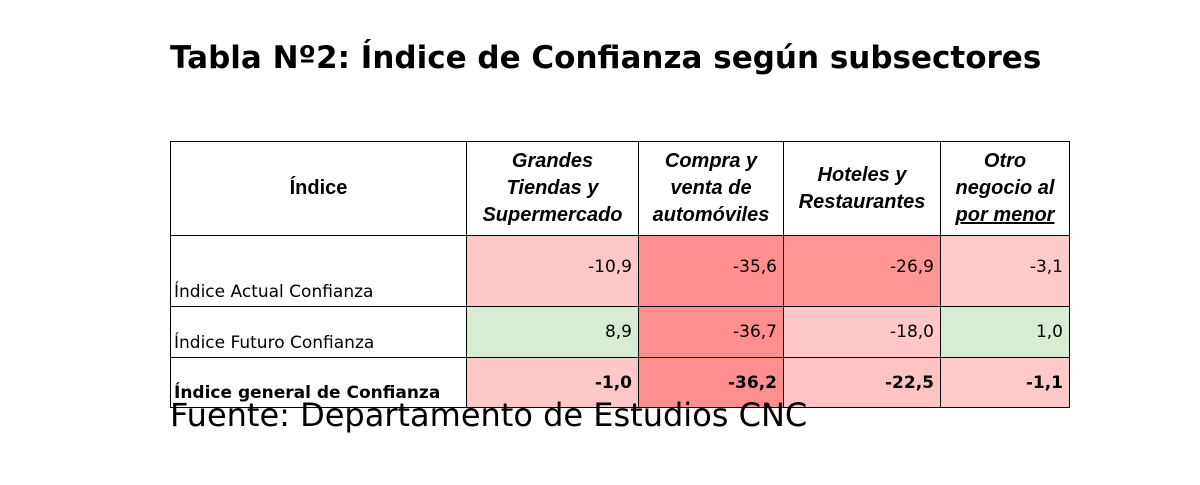 The image size is (1200, 485). I want to click on header-line: Hoteles y, so click(862, 174).